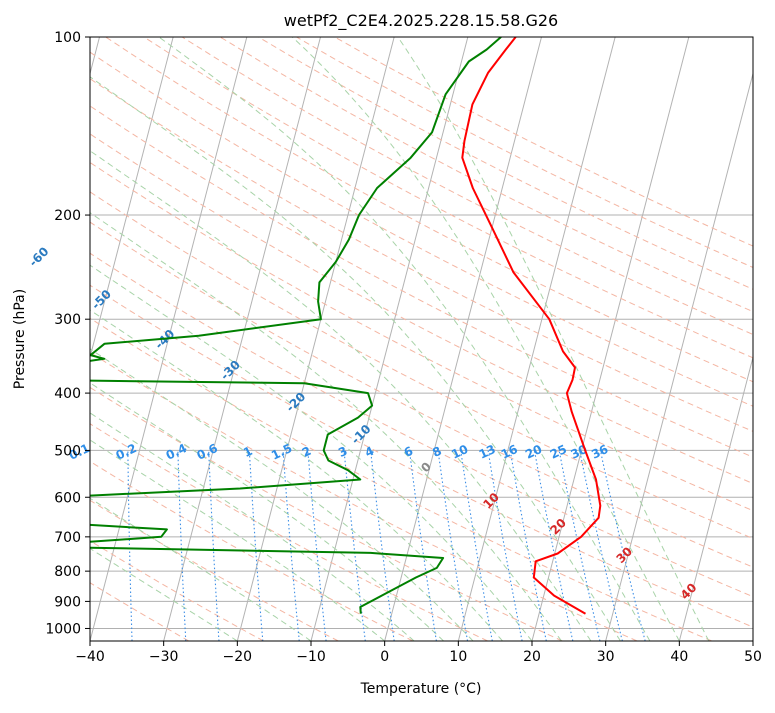 This screenshot has width=775, height=713. I want to click on x-tick-label: −20, so click(238, 657).